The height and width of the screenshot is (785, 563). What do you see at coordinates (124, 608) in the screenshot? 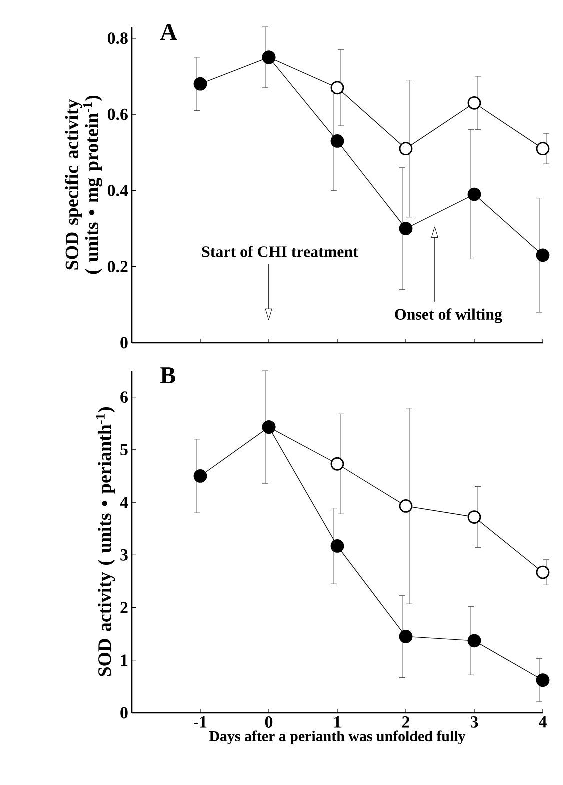
I see `y-tick-label: 2` at bounding box center [124, 608].